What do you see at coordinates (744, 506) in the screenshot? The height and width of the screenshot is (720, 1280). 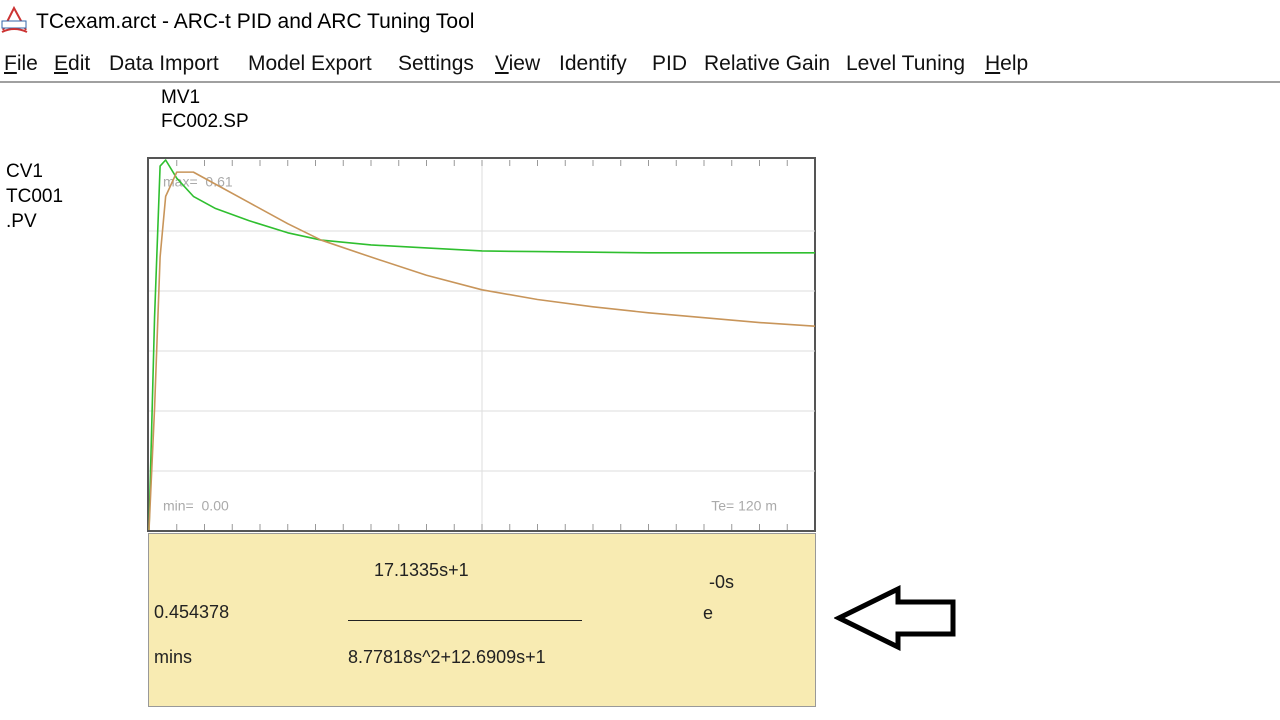 I see `te-label: Te= 120 m` at bounding box center [744, 506].